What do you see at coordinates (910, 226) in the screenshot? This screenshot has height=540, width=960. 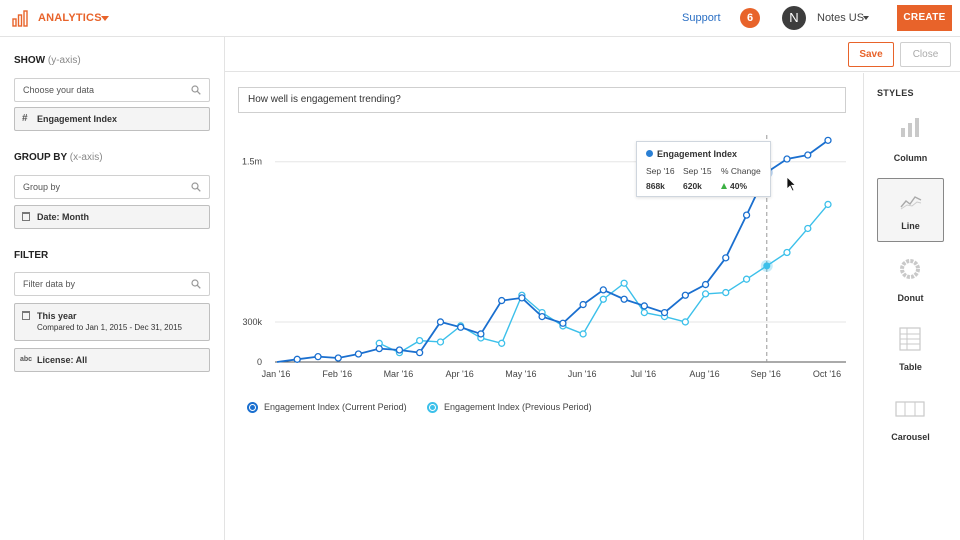 I see `style-label: Line` at bounding box center [910, 226].